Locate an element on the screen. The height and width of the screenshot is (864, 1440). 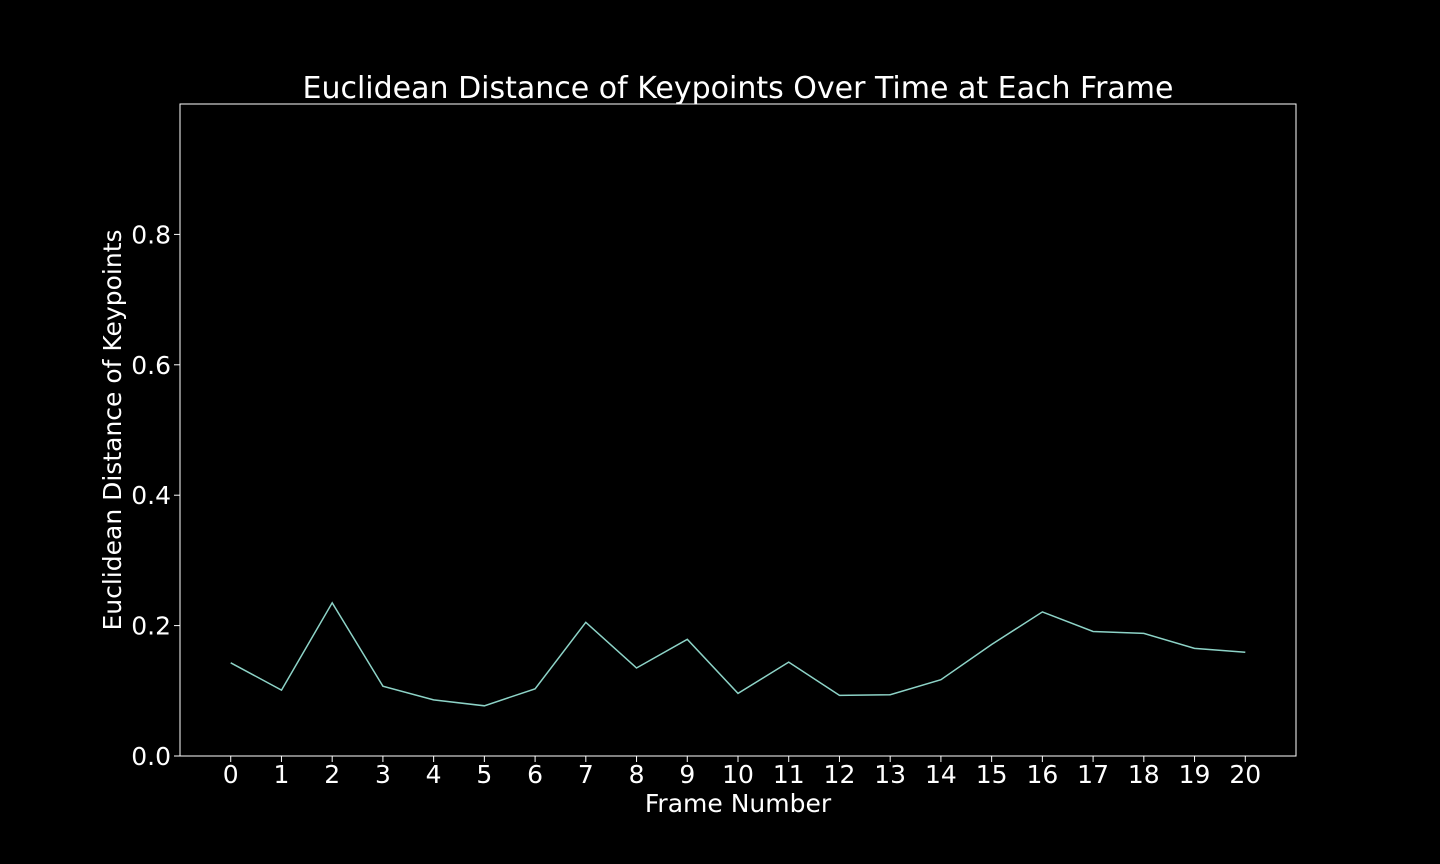
x-tick-label: 0 is located at coordinates (231, 774).